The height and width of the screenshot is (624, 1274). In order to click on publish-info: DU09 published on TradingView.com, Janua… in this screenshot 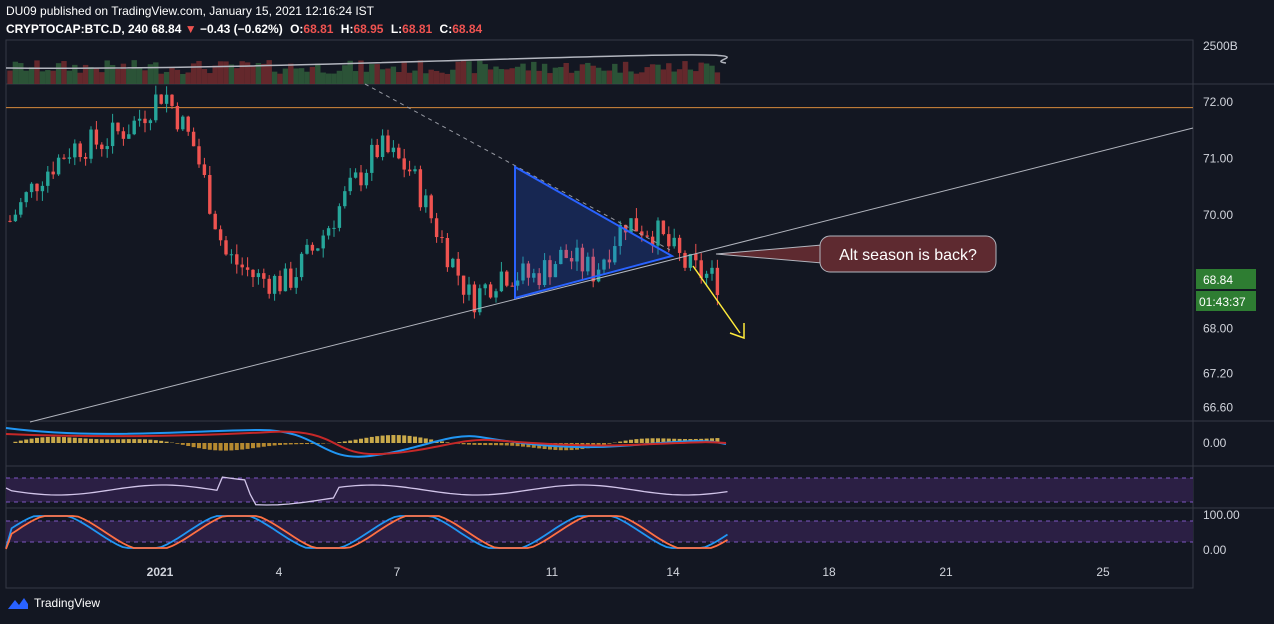, I will do `click(190, 11)`.